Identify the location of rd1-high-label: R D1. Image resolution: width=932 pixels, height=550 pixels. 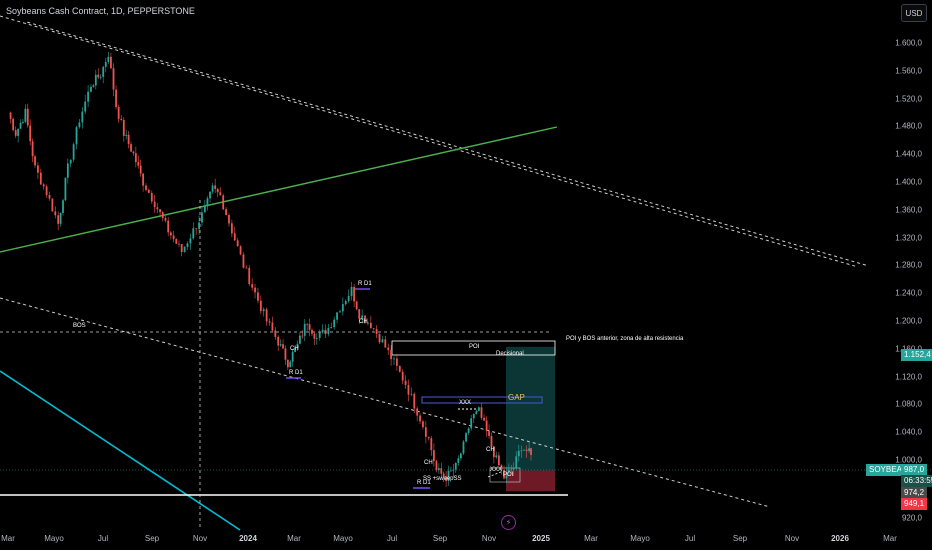
(365, 284).